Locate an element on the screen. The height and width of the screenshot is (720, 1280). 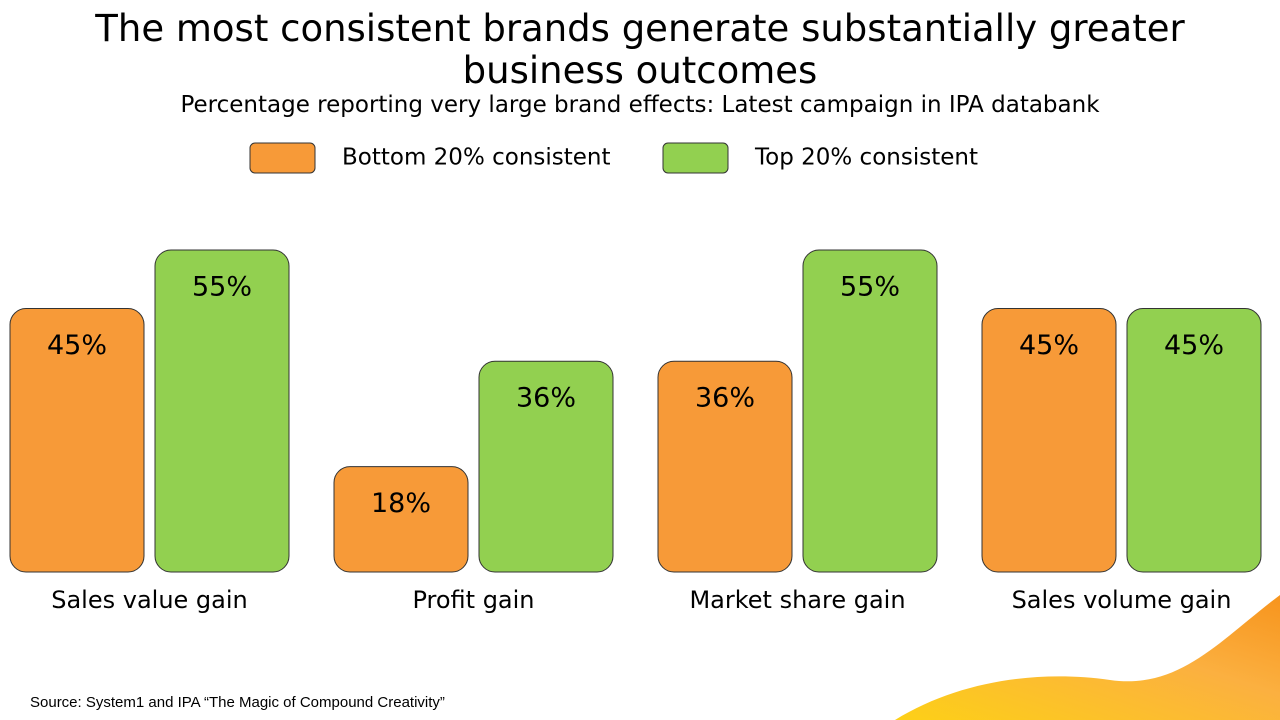
legend-label: Top 20% consistent is located at coordinates (866, 158).